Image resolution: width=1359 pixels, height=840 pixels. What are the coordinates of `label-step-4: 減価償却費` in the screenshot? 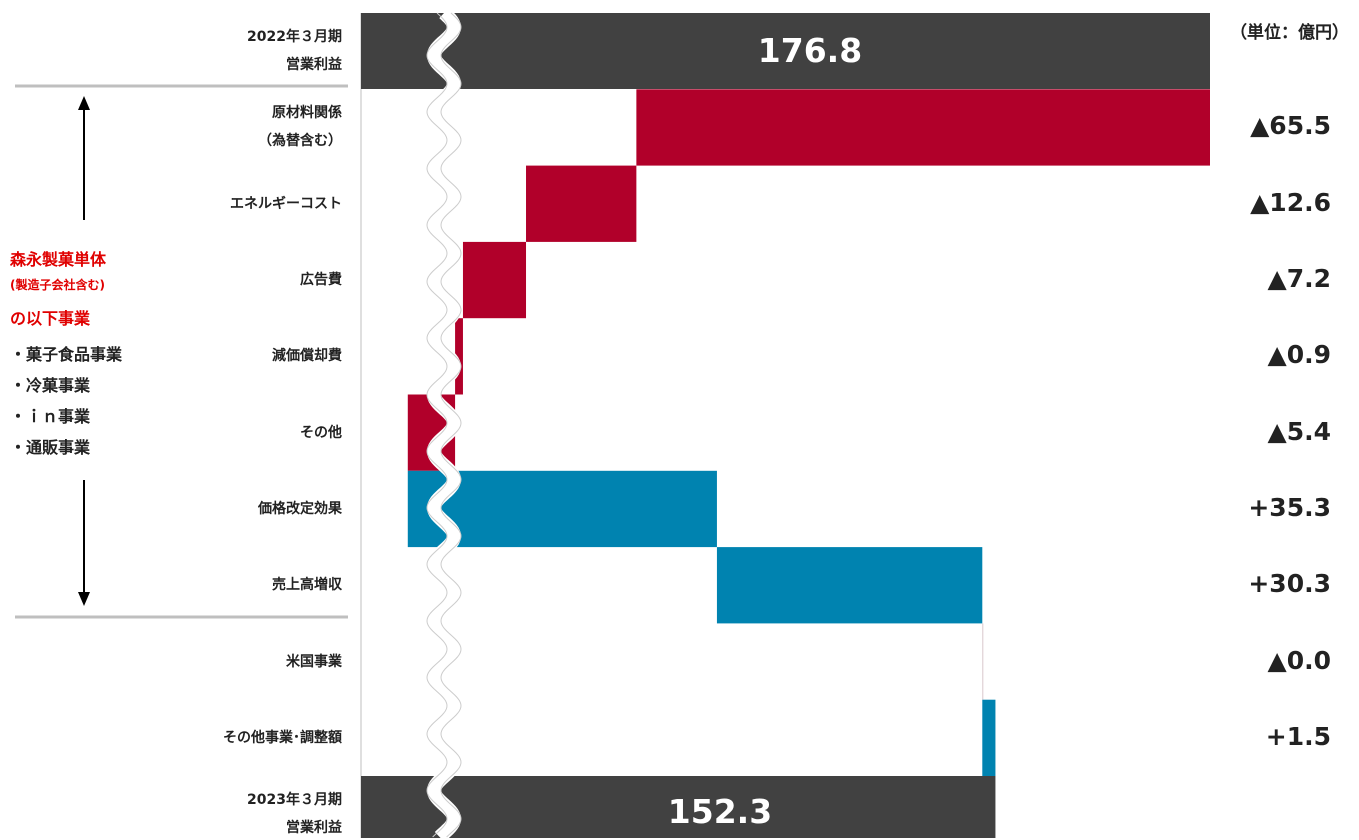 It's located at (307, 356).